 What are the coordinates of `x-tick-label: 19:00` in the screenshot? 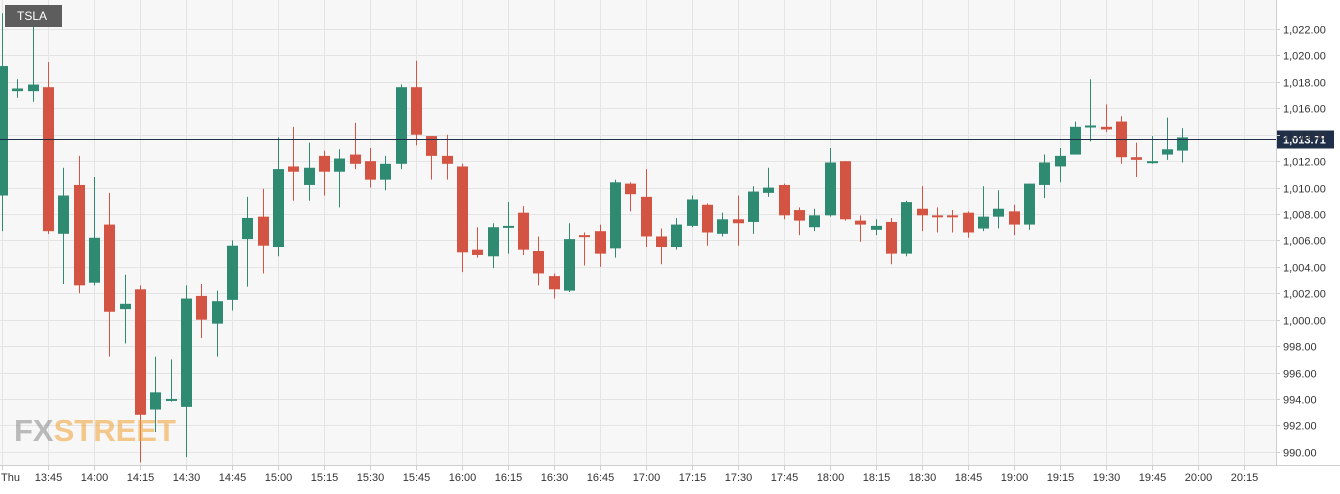 It's located at (1015, 478).